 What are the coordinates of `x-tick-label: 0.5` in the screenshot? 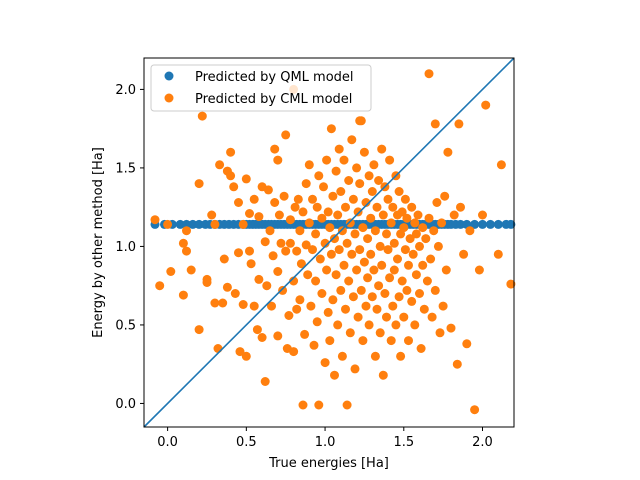 It's located at (246, 442).